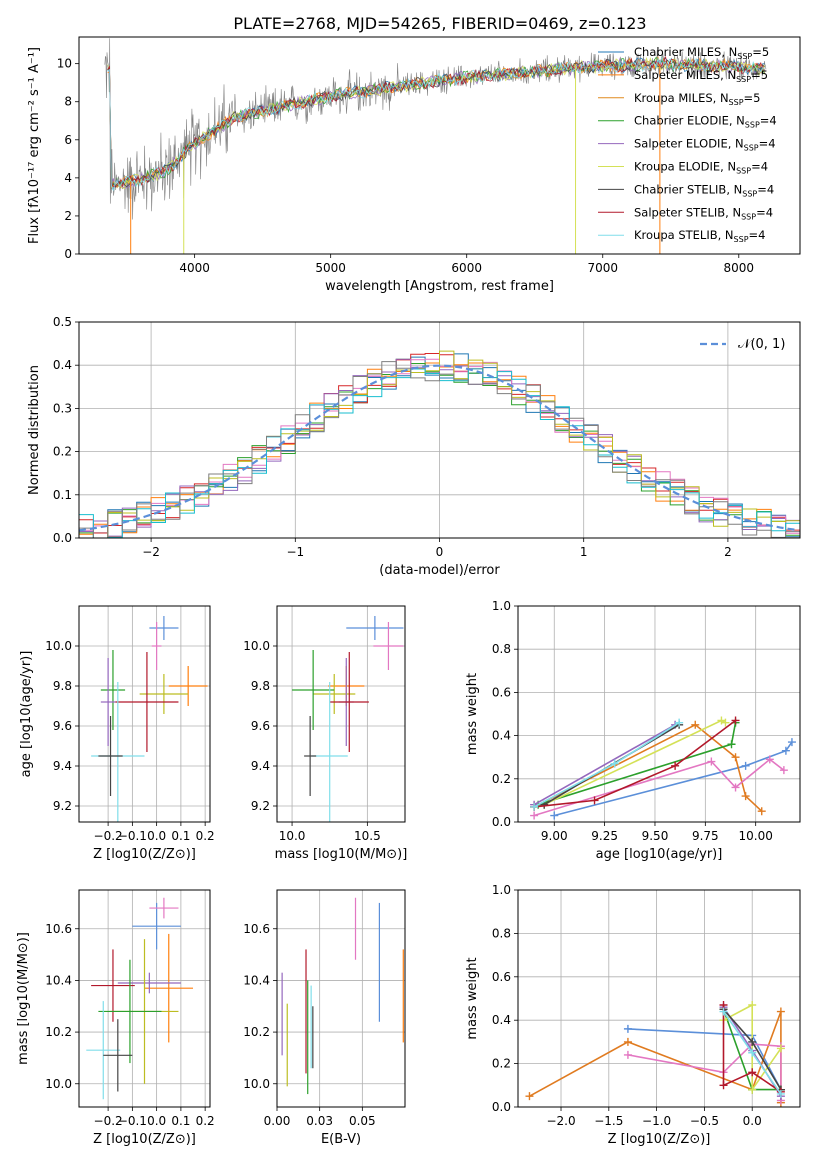  I want to click on age-vs-mass-xtick-label: 10.0, so click(292, 836).